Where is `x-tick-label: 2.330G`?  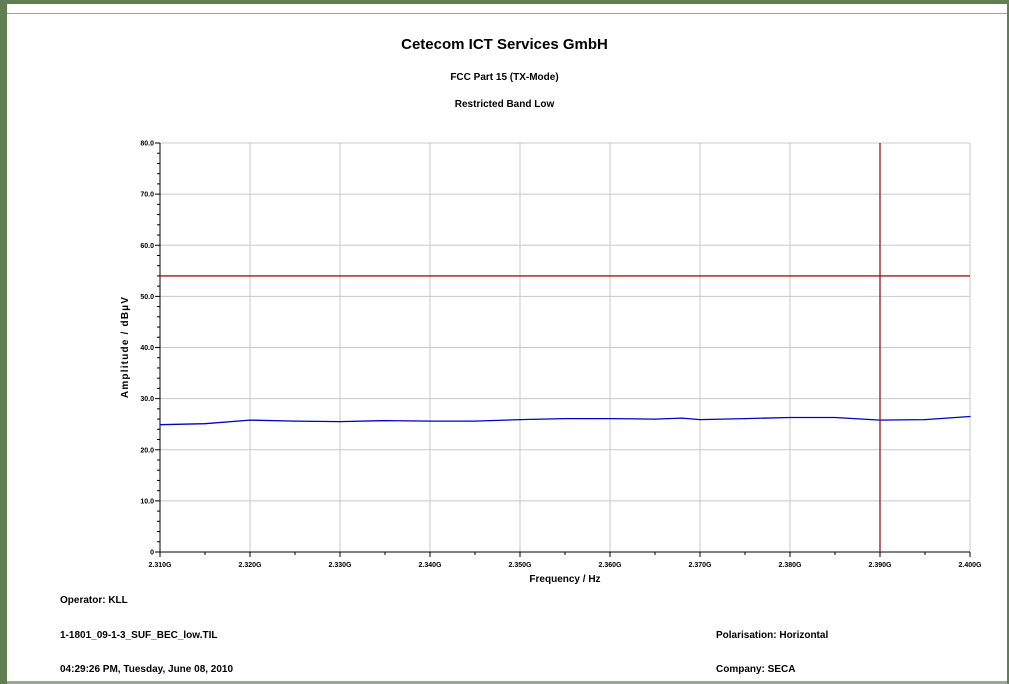 x-tick-label: 2.330G is located at coordinates (341, 565).